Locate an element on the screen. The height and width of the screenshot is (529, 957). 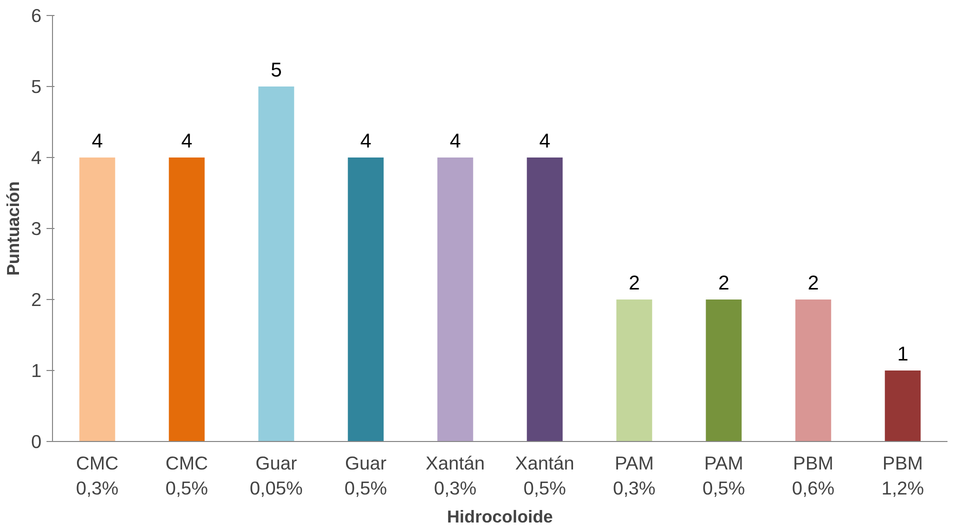
y-tick-label: 4 is located at coordinates (36, 157).